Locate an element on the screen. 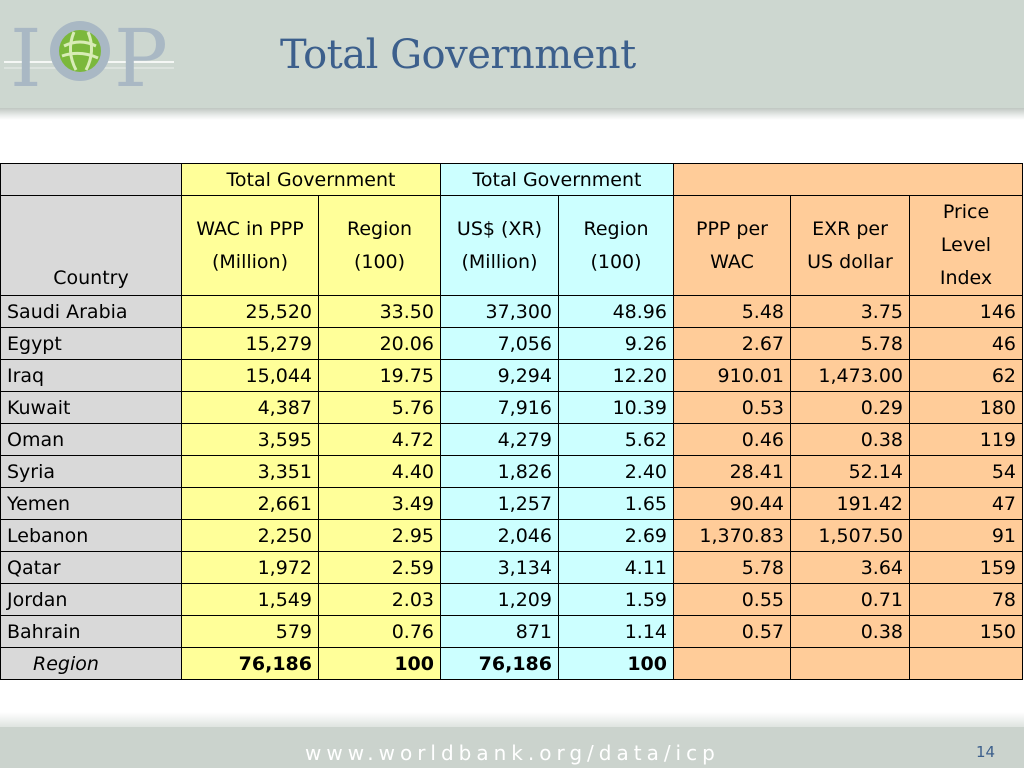 The width and height of the screenshot is (1024, 768). cell-pli: 159 is located at coordinates (966, 567).